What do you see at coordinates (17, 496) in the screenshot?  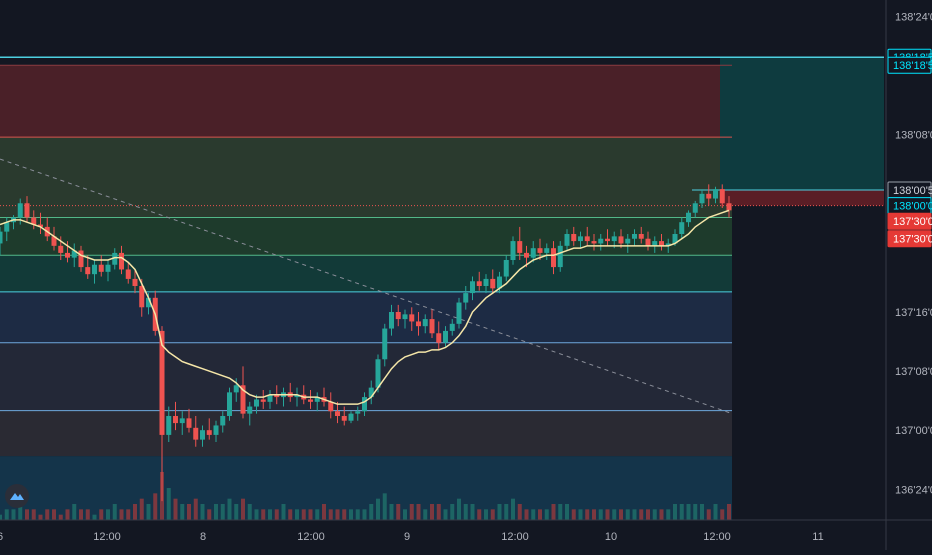 I see `tradingview-logo-icon` at bounding box center [17, 496].